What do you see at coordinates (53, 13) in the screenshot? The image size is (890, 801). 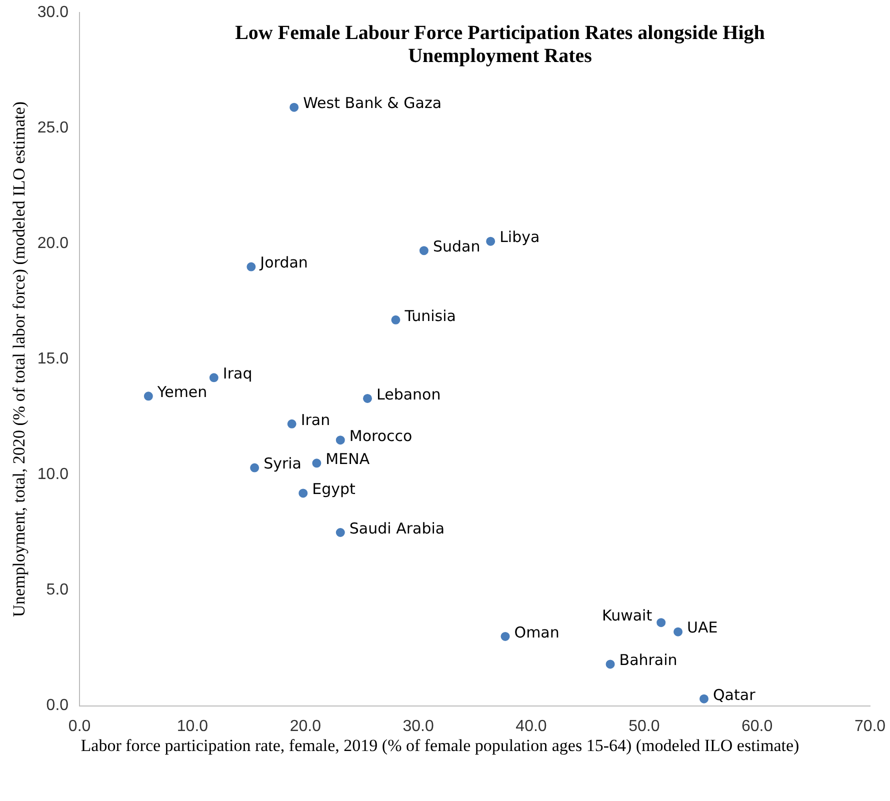 I see `y-tick-label: 30.0` at bounding box center [53, 13].